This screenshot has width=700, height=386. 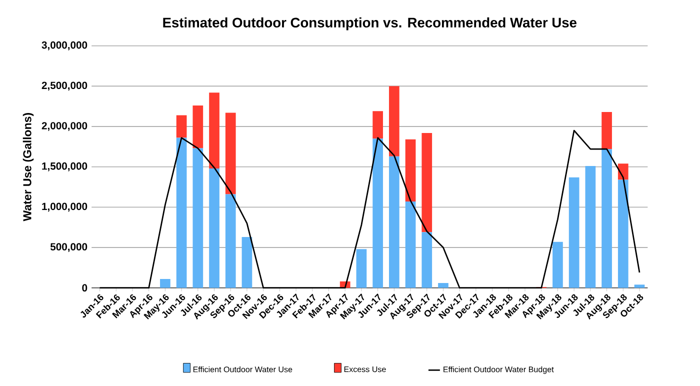 What do you see at coordinates (369, 23) in the screenshot?
I see `chart-title: Estimated Outdoor Consumption vs. Recommended Water Use` at bounding box center [369, 23].